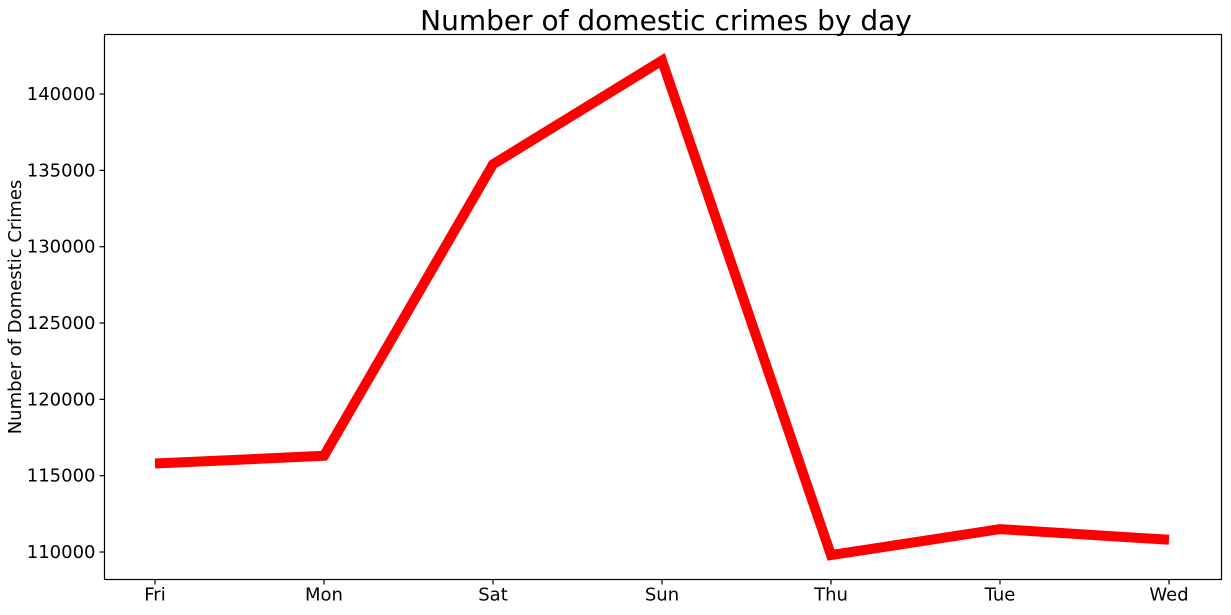 The width and height of the screenshot is (1231, 615). Describe the element at coordinates (1000, 595) in the screenshot. I see `x-tick-label: Tue` at that location.